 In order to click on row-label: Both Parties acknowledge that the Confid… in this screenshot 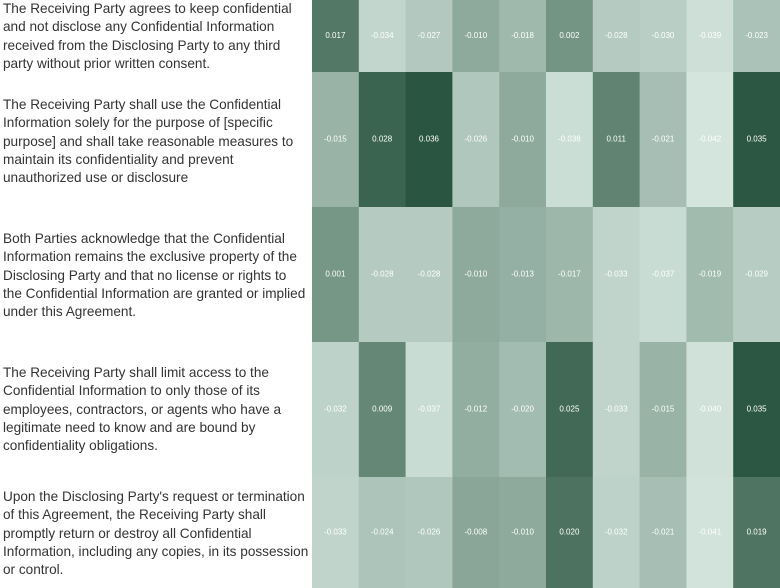, I will do `click(154, 275)`.